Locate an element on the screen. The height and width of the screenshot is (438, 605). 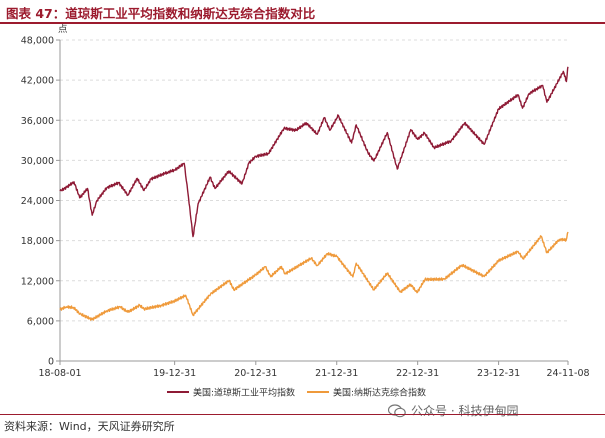
y-tick-label: 24,000 is located at coordinates (37, 201).